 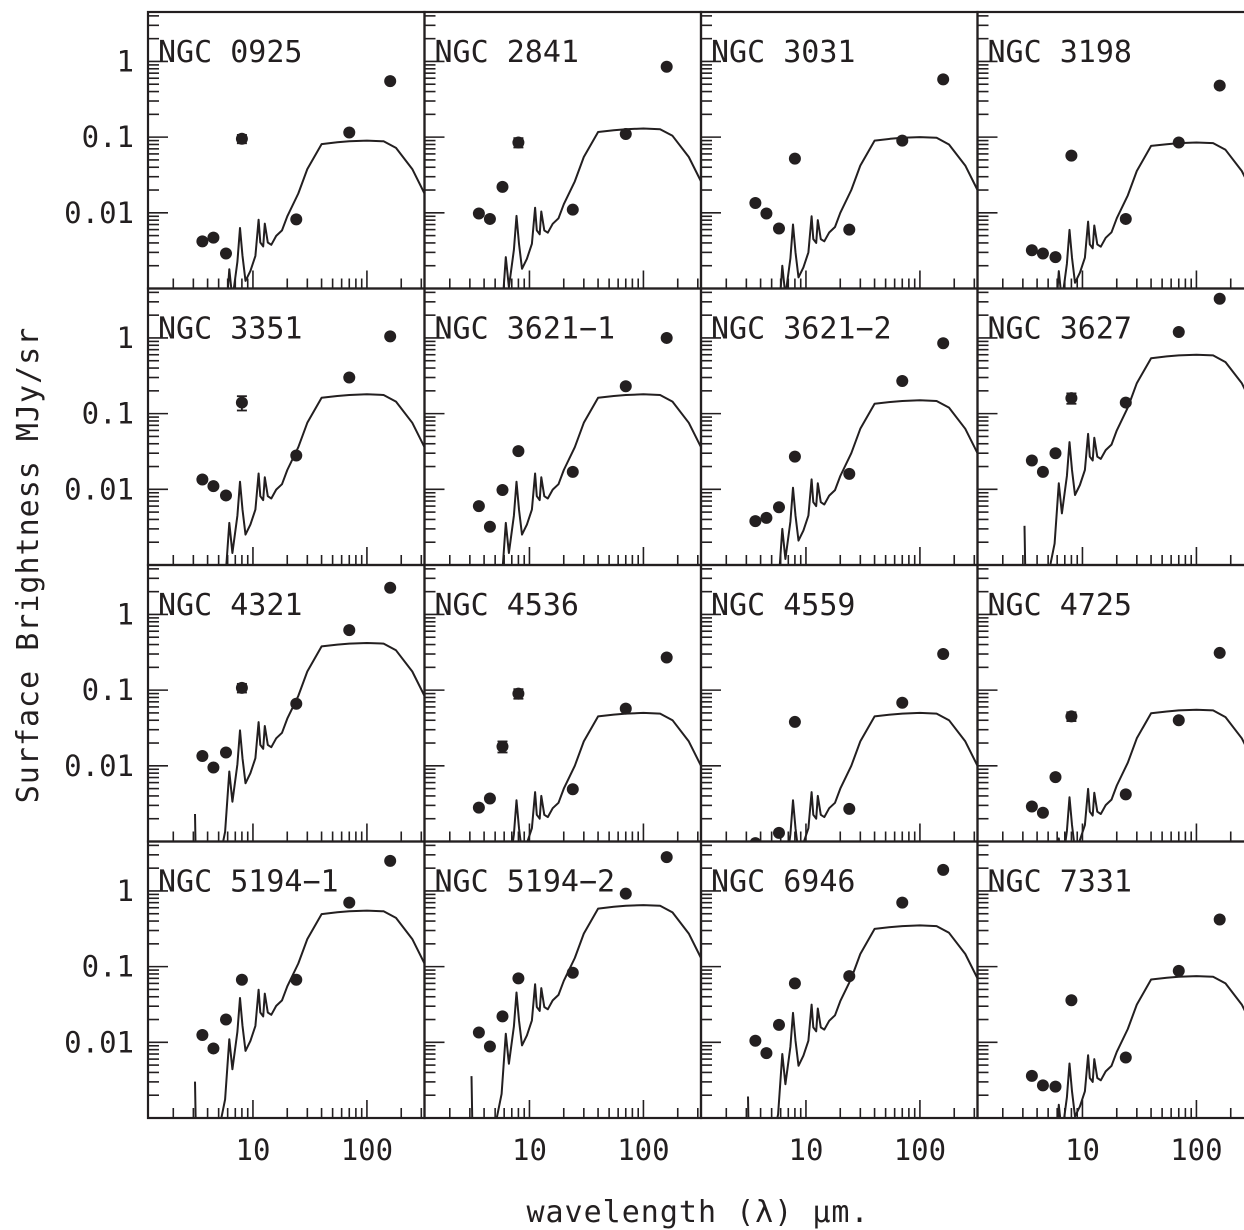 I want to click on panel-name-label: NGC 0925, so click(x=230, y=52).